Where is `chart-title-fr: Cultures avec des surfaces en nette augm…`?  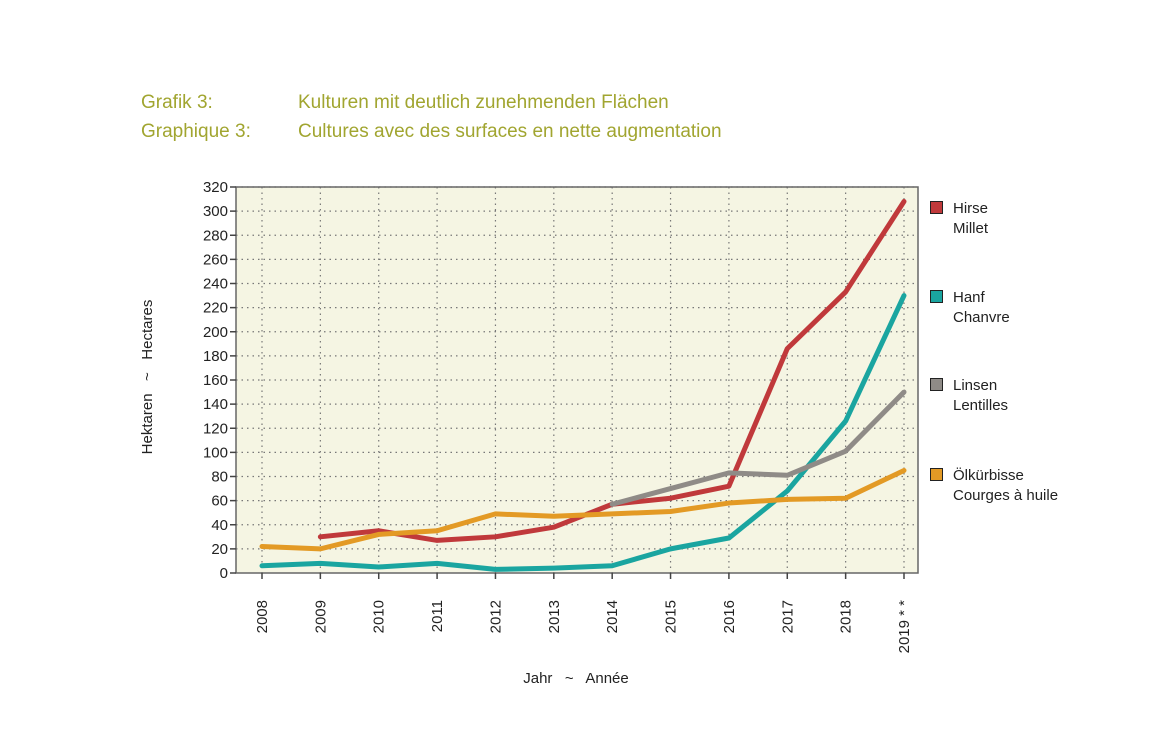 chart-title-fr: Cultures avec des surfaces en nette augm… is located at coordinates (510, 131).